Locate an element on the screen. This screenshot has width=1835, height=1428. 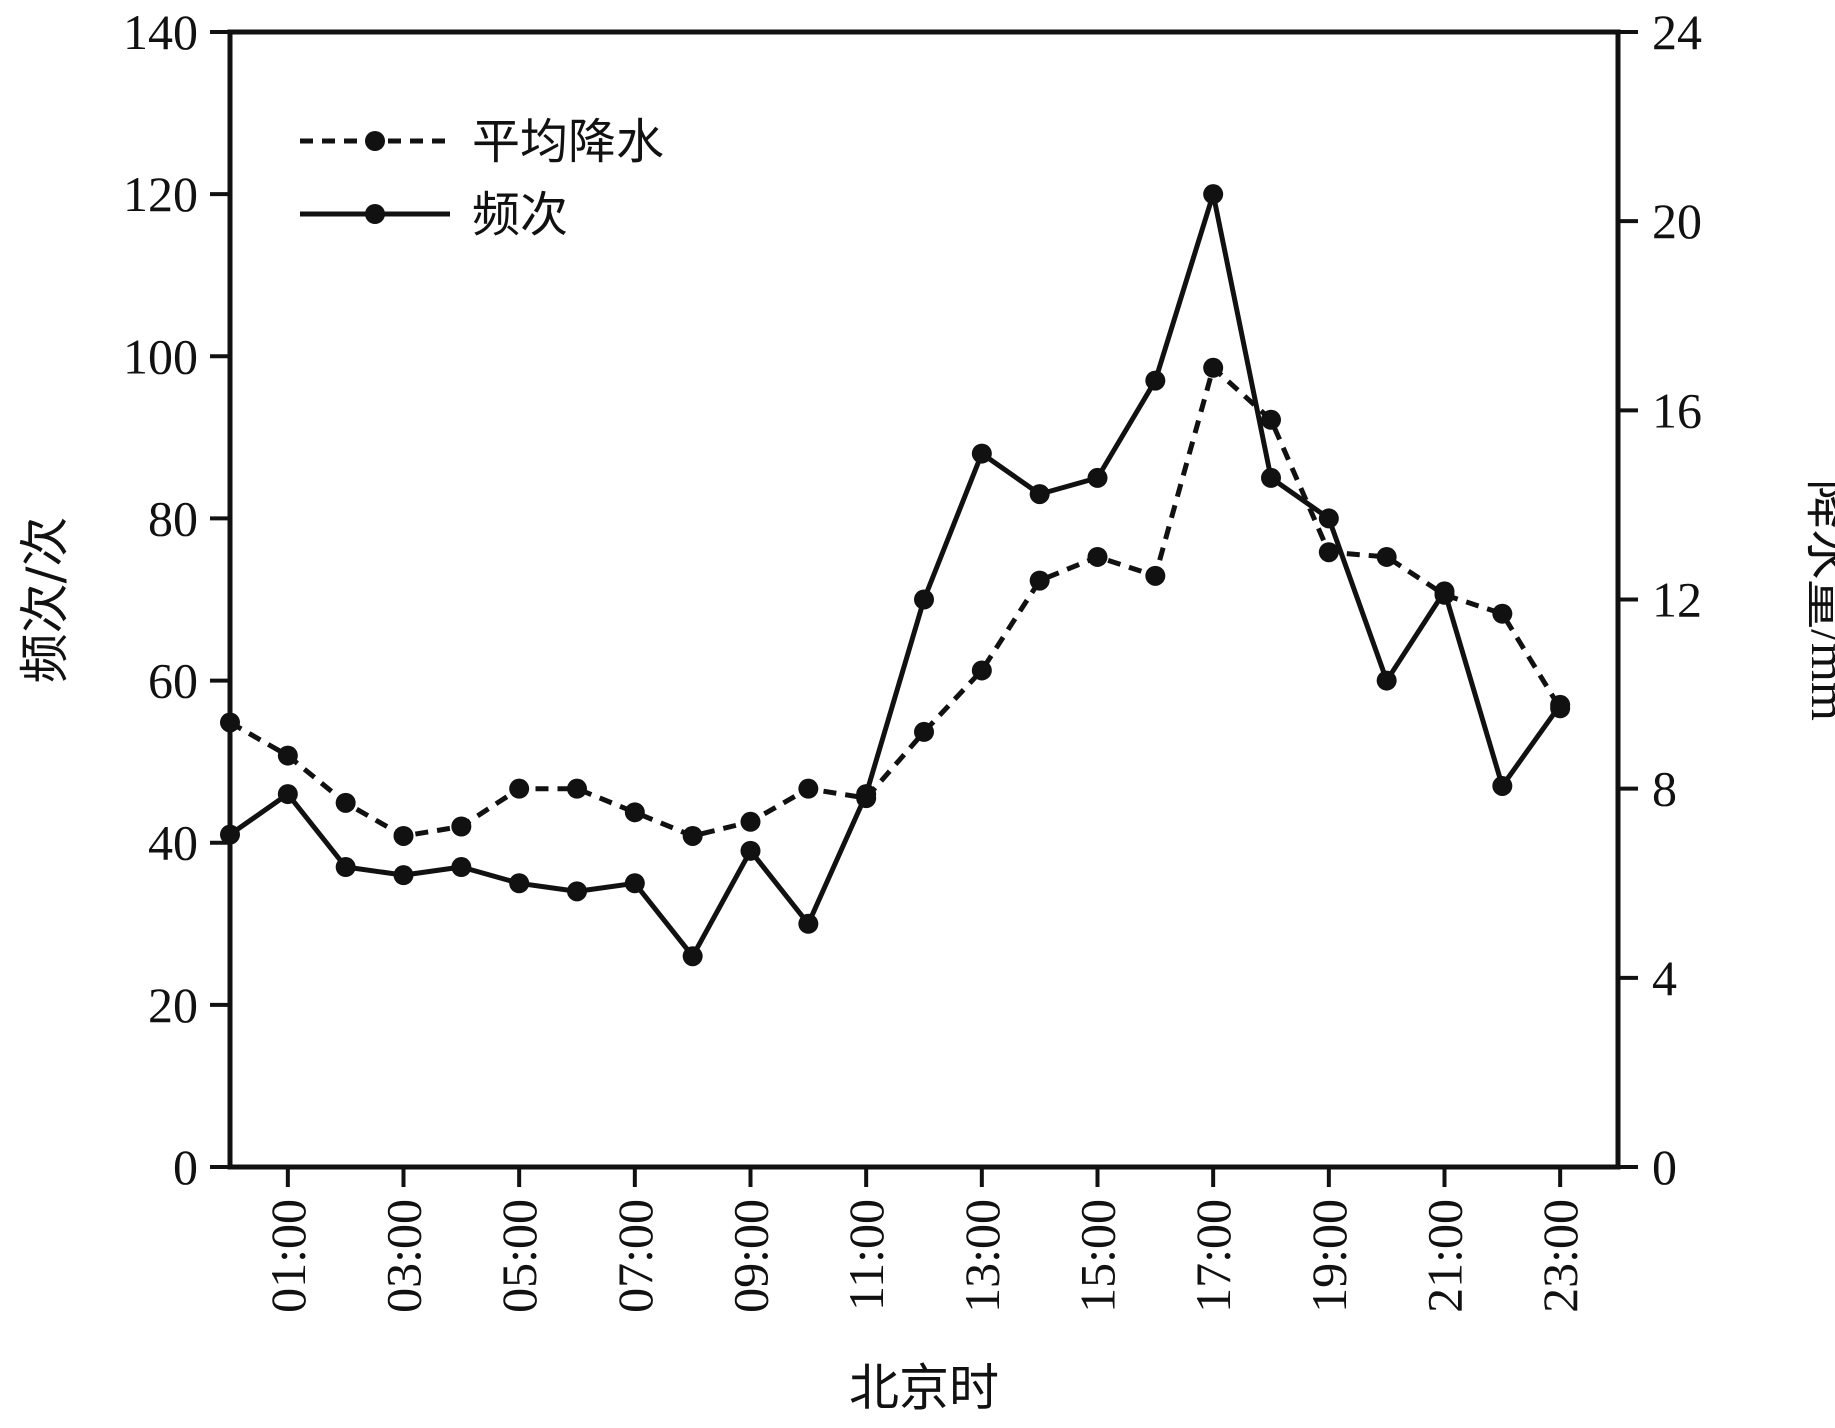
right-tick-label: 0 is located at coordinates (1664, 1167).